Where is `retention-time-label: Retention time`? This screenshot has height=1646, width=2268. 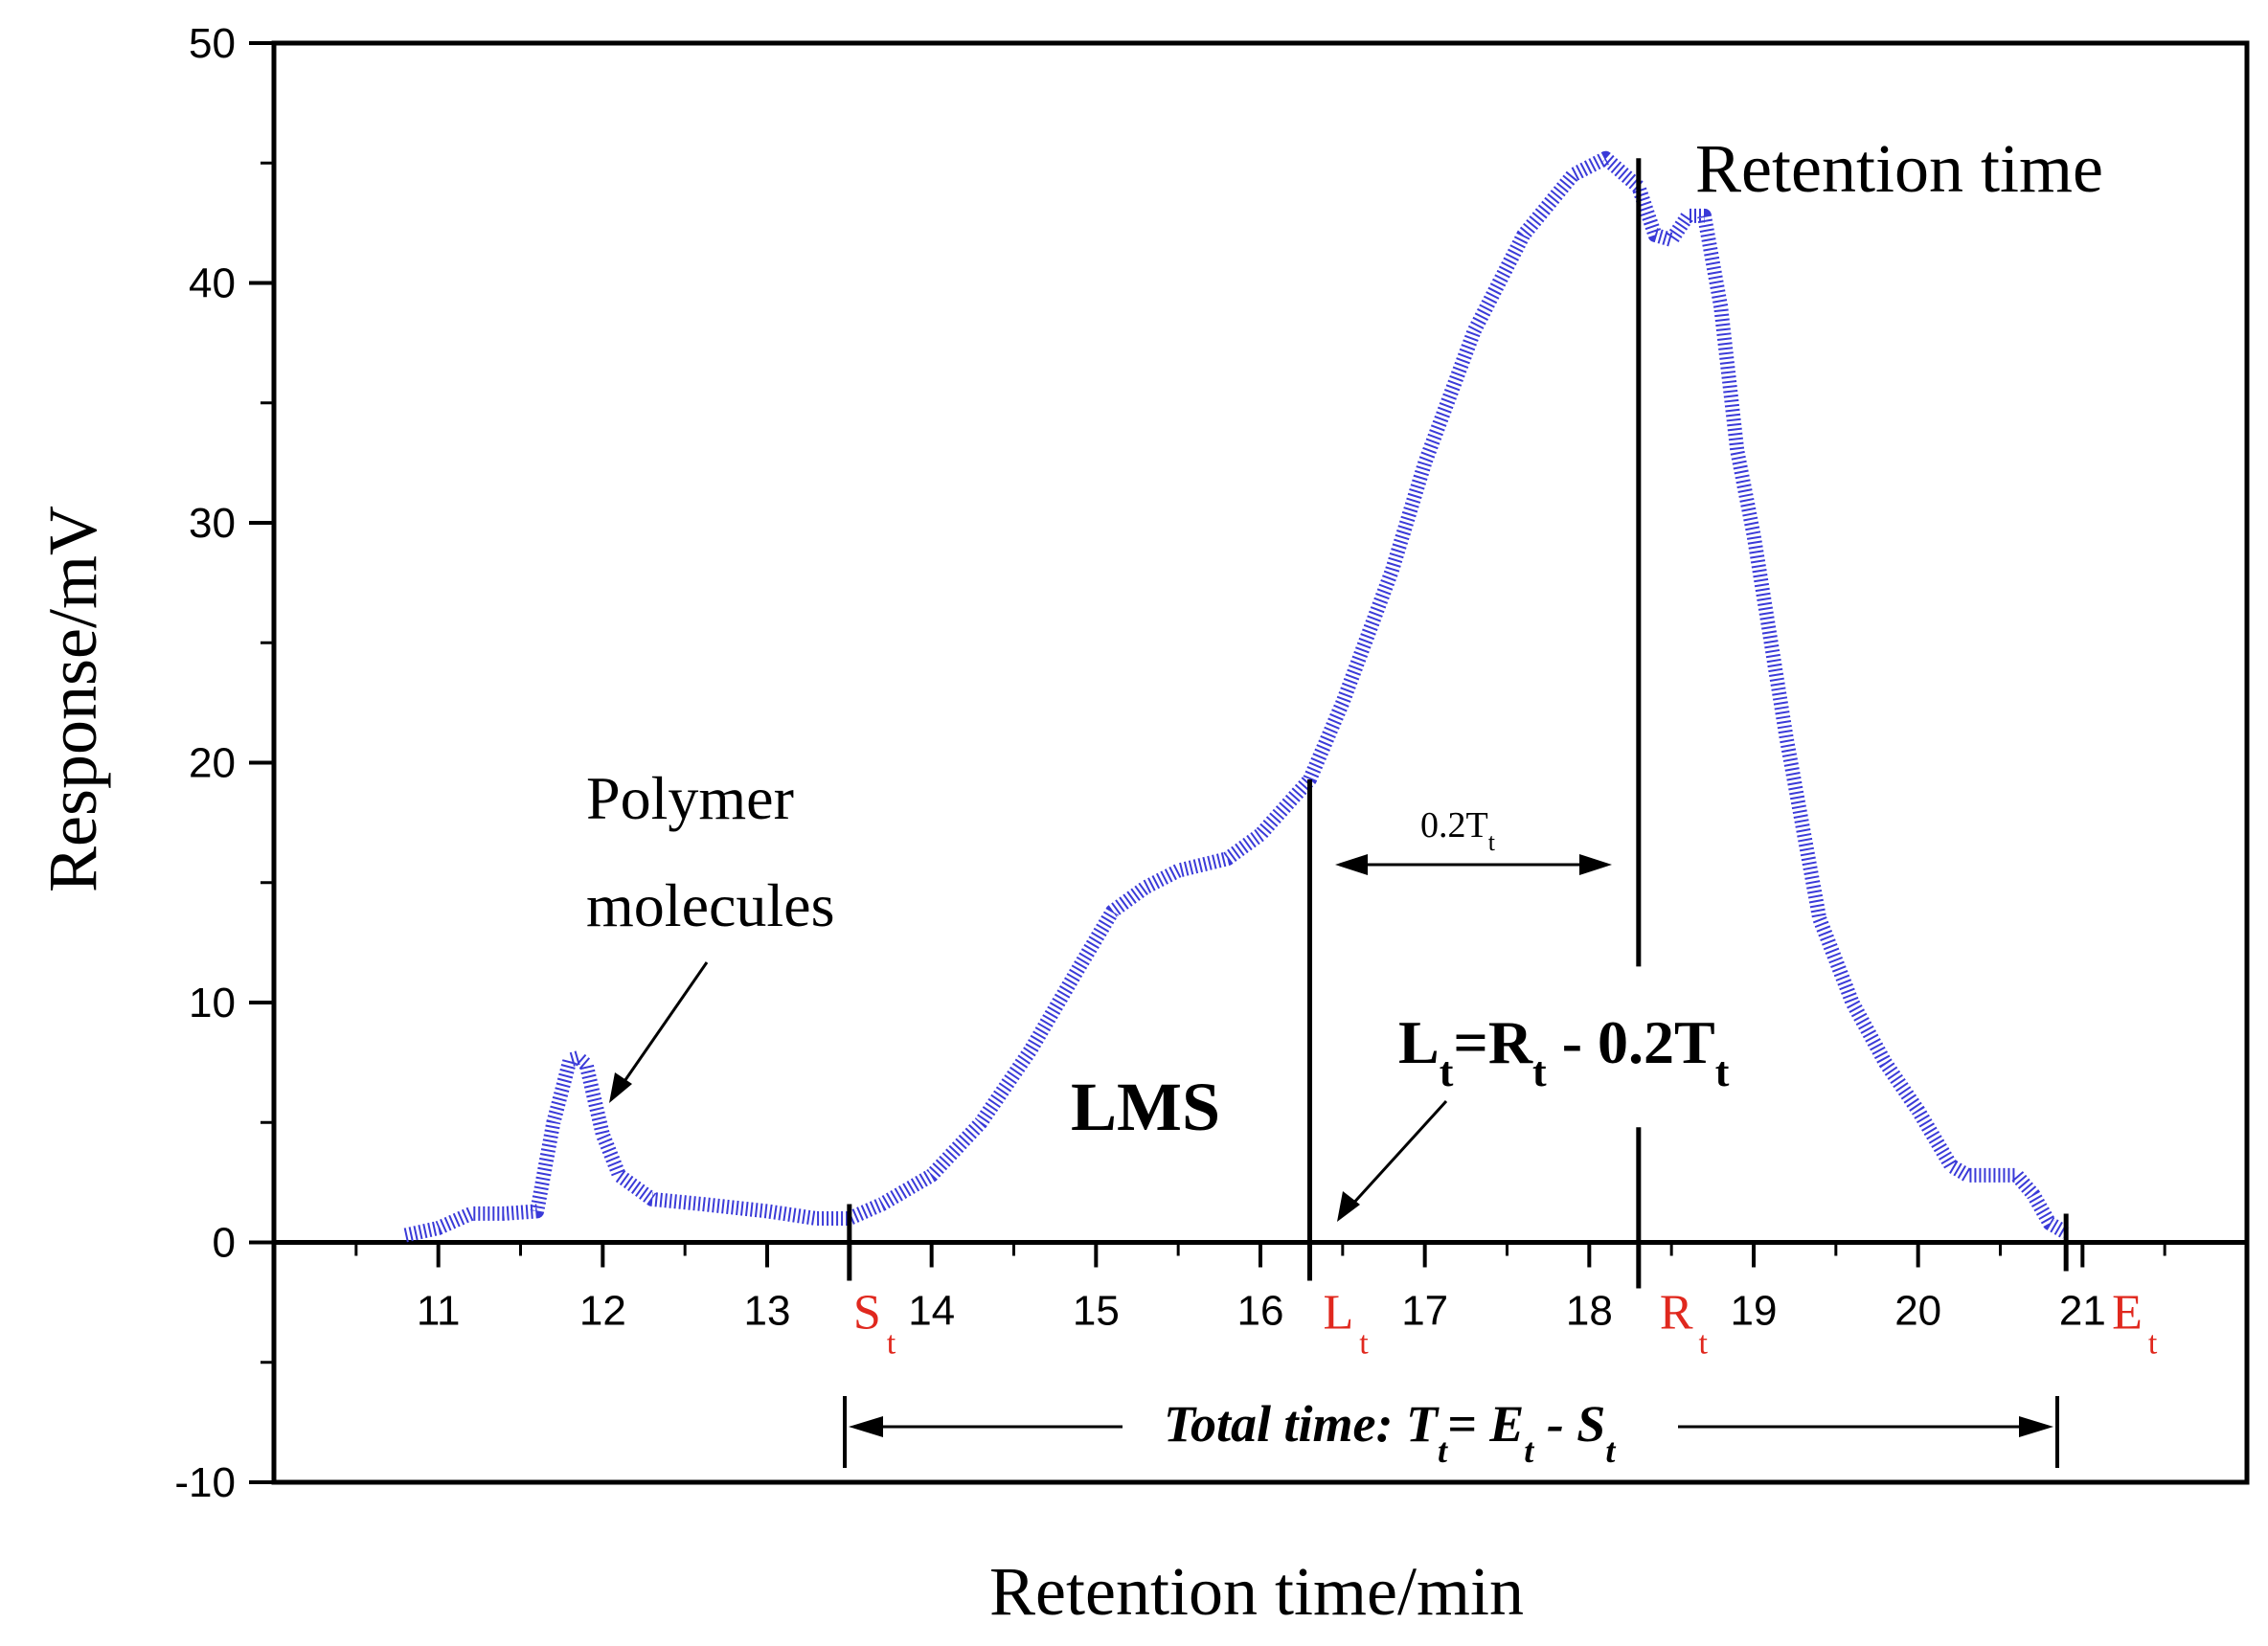 retention-time-label: Retention time is located at coordinates (1899, 168).